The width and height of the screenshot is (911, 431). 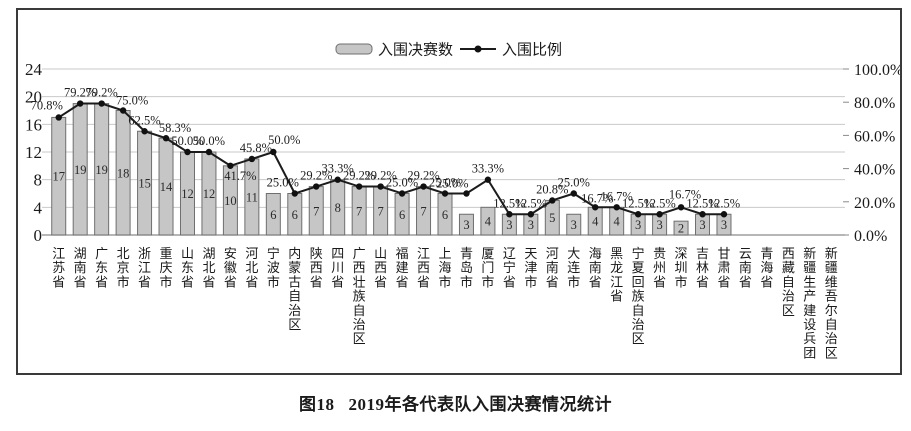 What do you see at coordinates (337, 267) in the screenshot?
I see `category-label: 四川省` at bounding box center [337, 267].